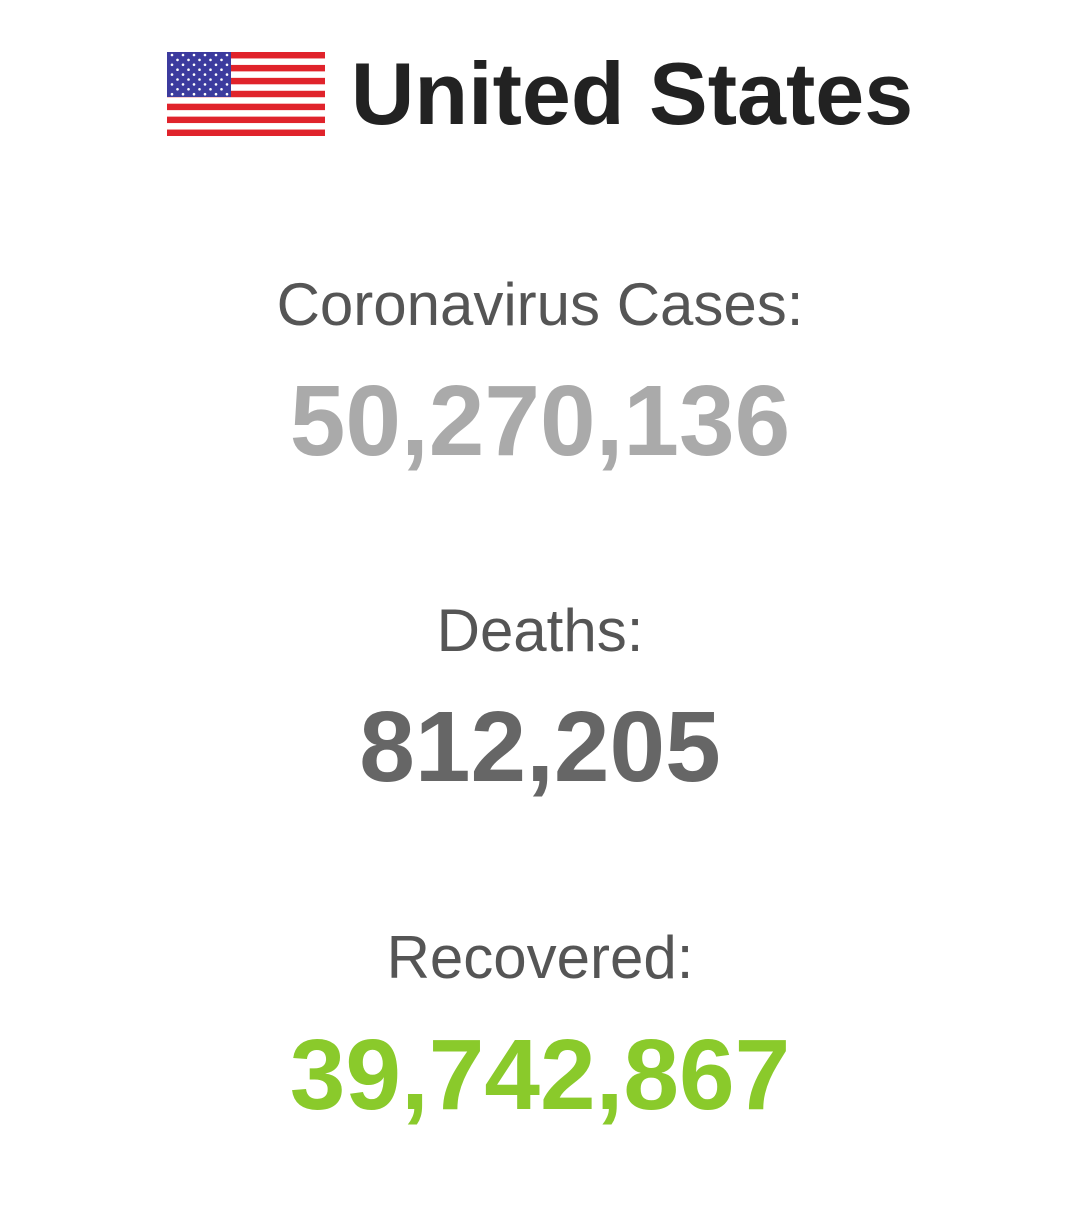  Describe the element at coordinates (245, 94) in the screenshot. I see `us-flag-icon` at that location.